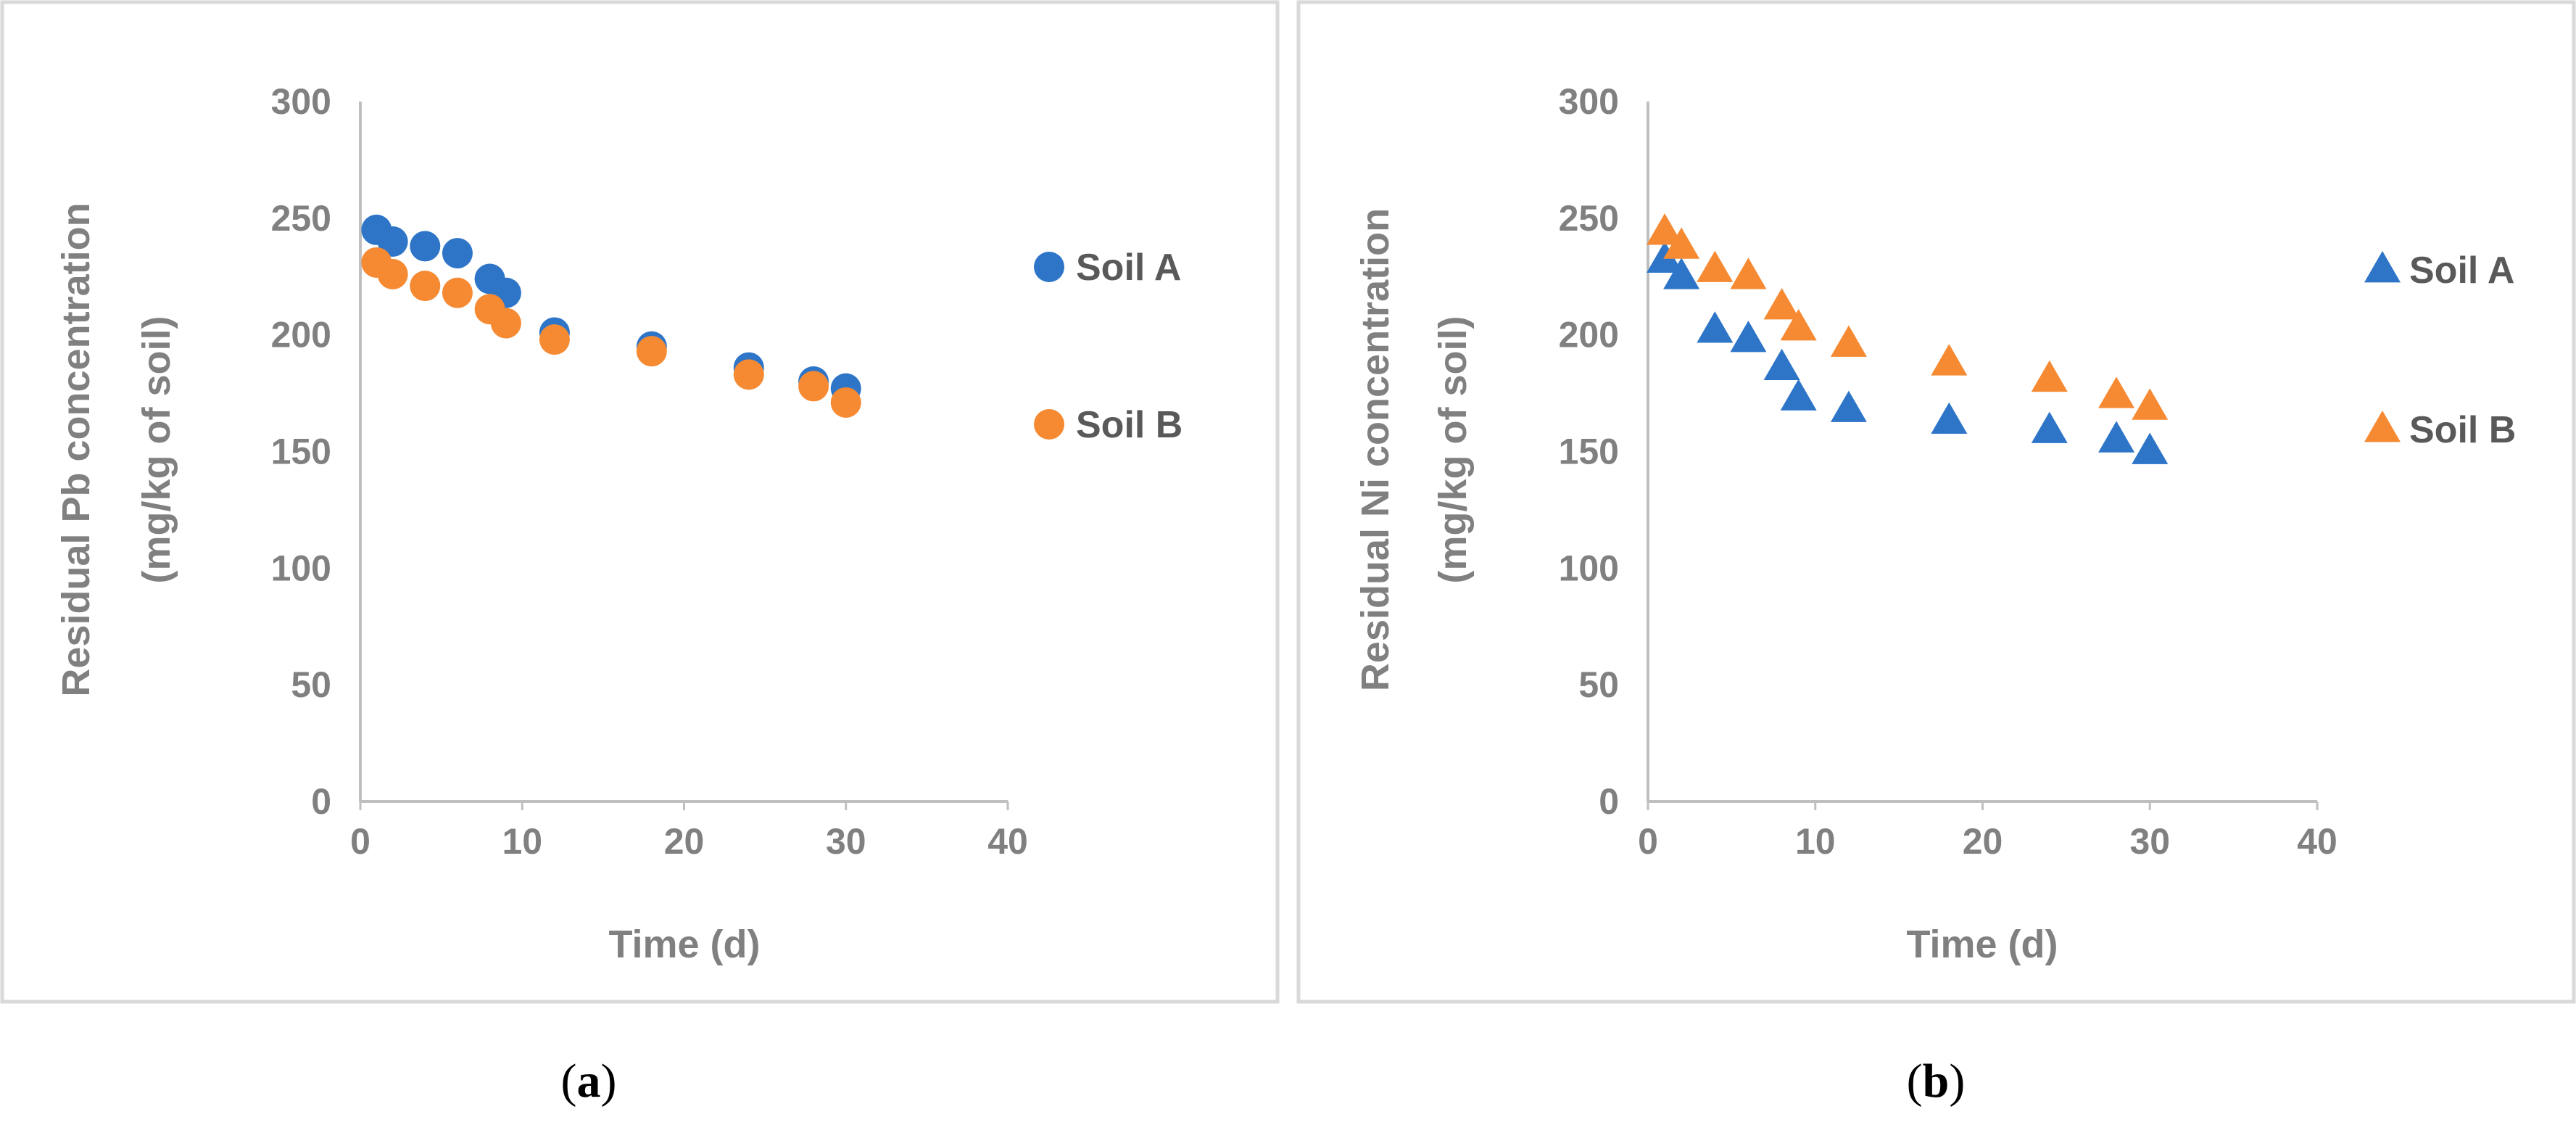 The width and height of the screenshot is (2576, 1125). Describe the element at coordinates (684, 944) in the screenshot. I see `chart-a-x-axis-title: Time (d)` at that location.